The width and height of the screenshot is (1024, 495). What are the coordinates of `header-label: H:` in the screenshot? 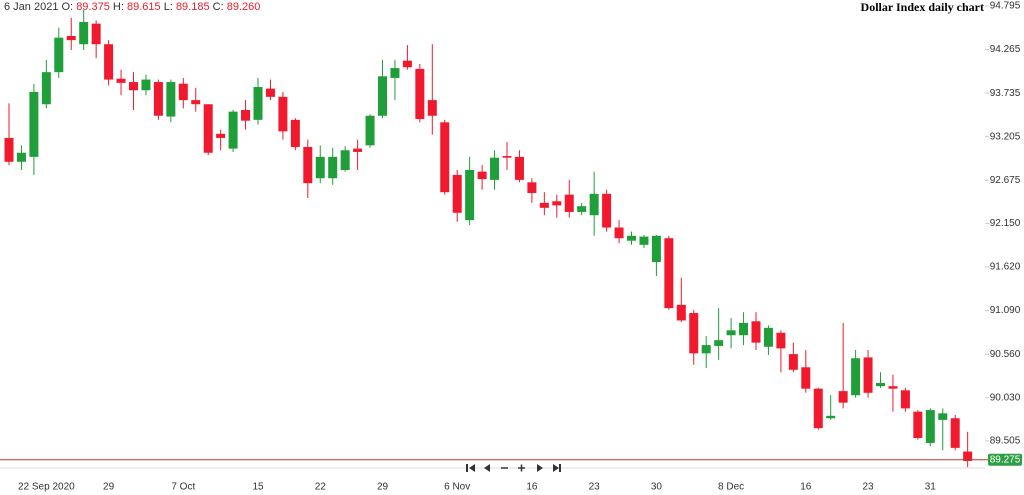 It's located at (118, 7).